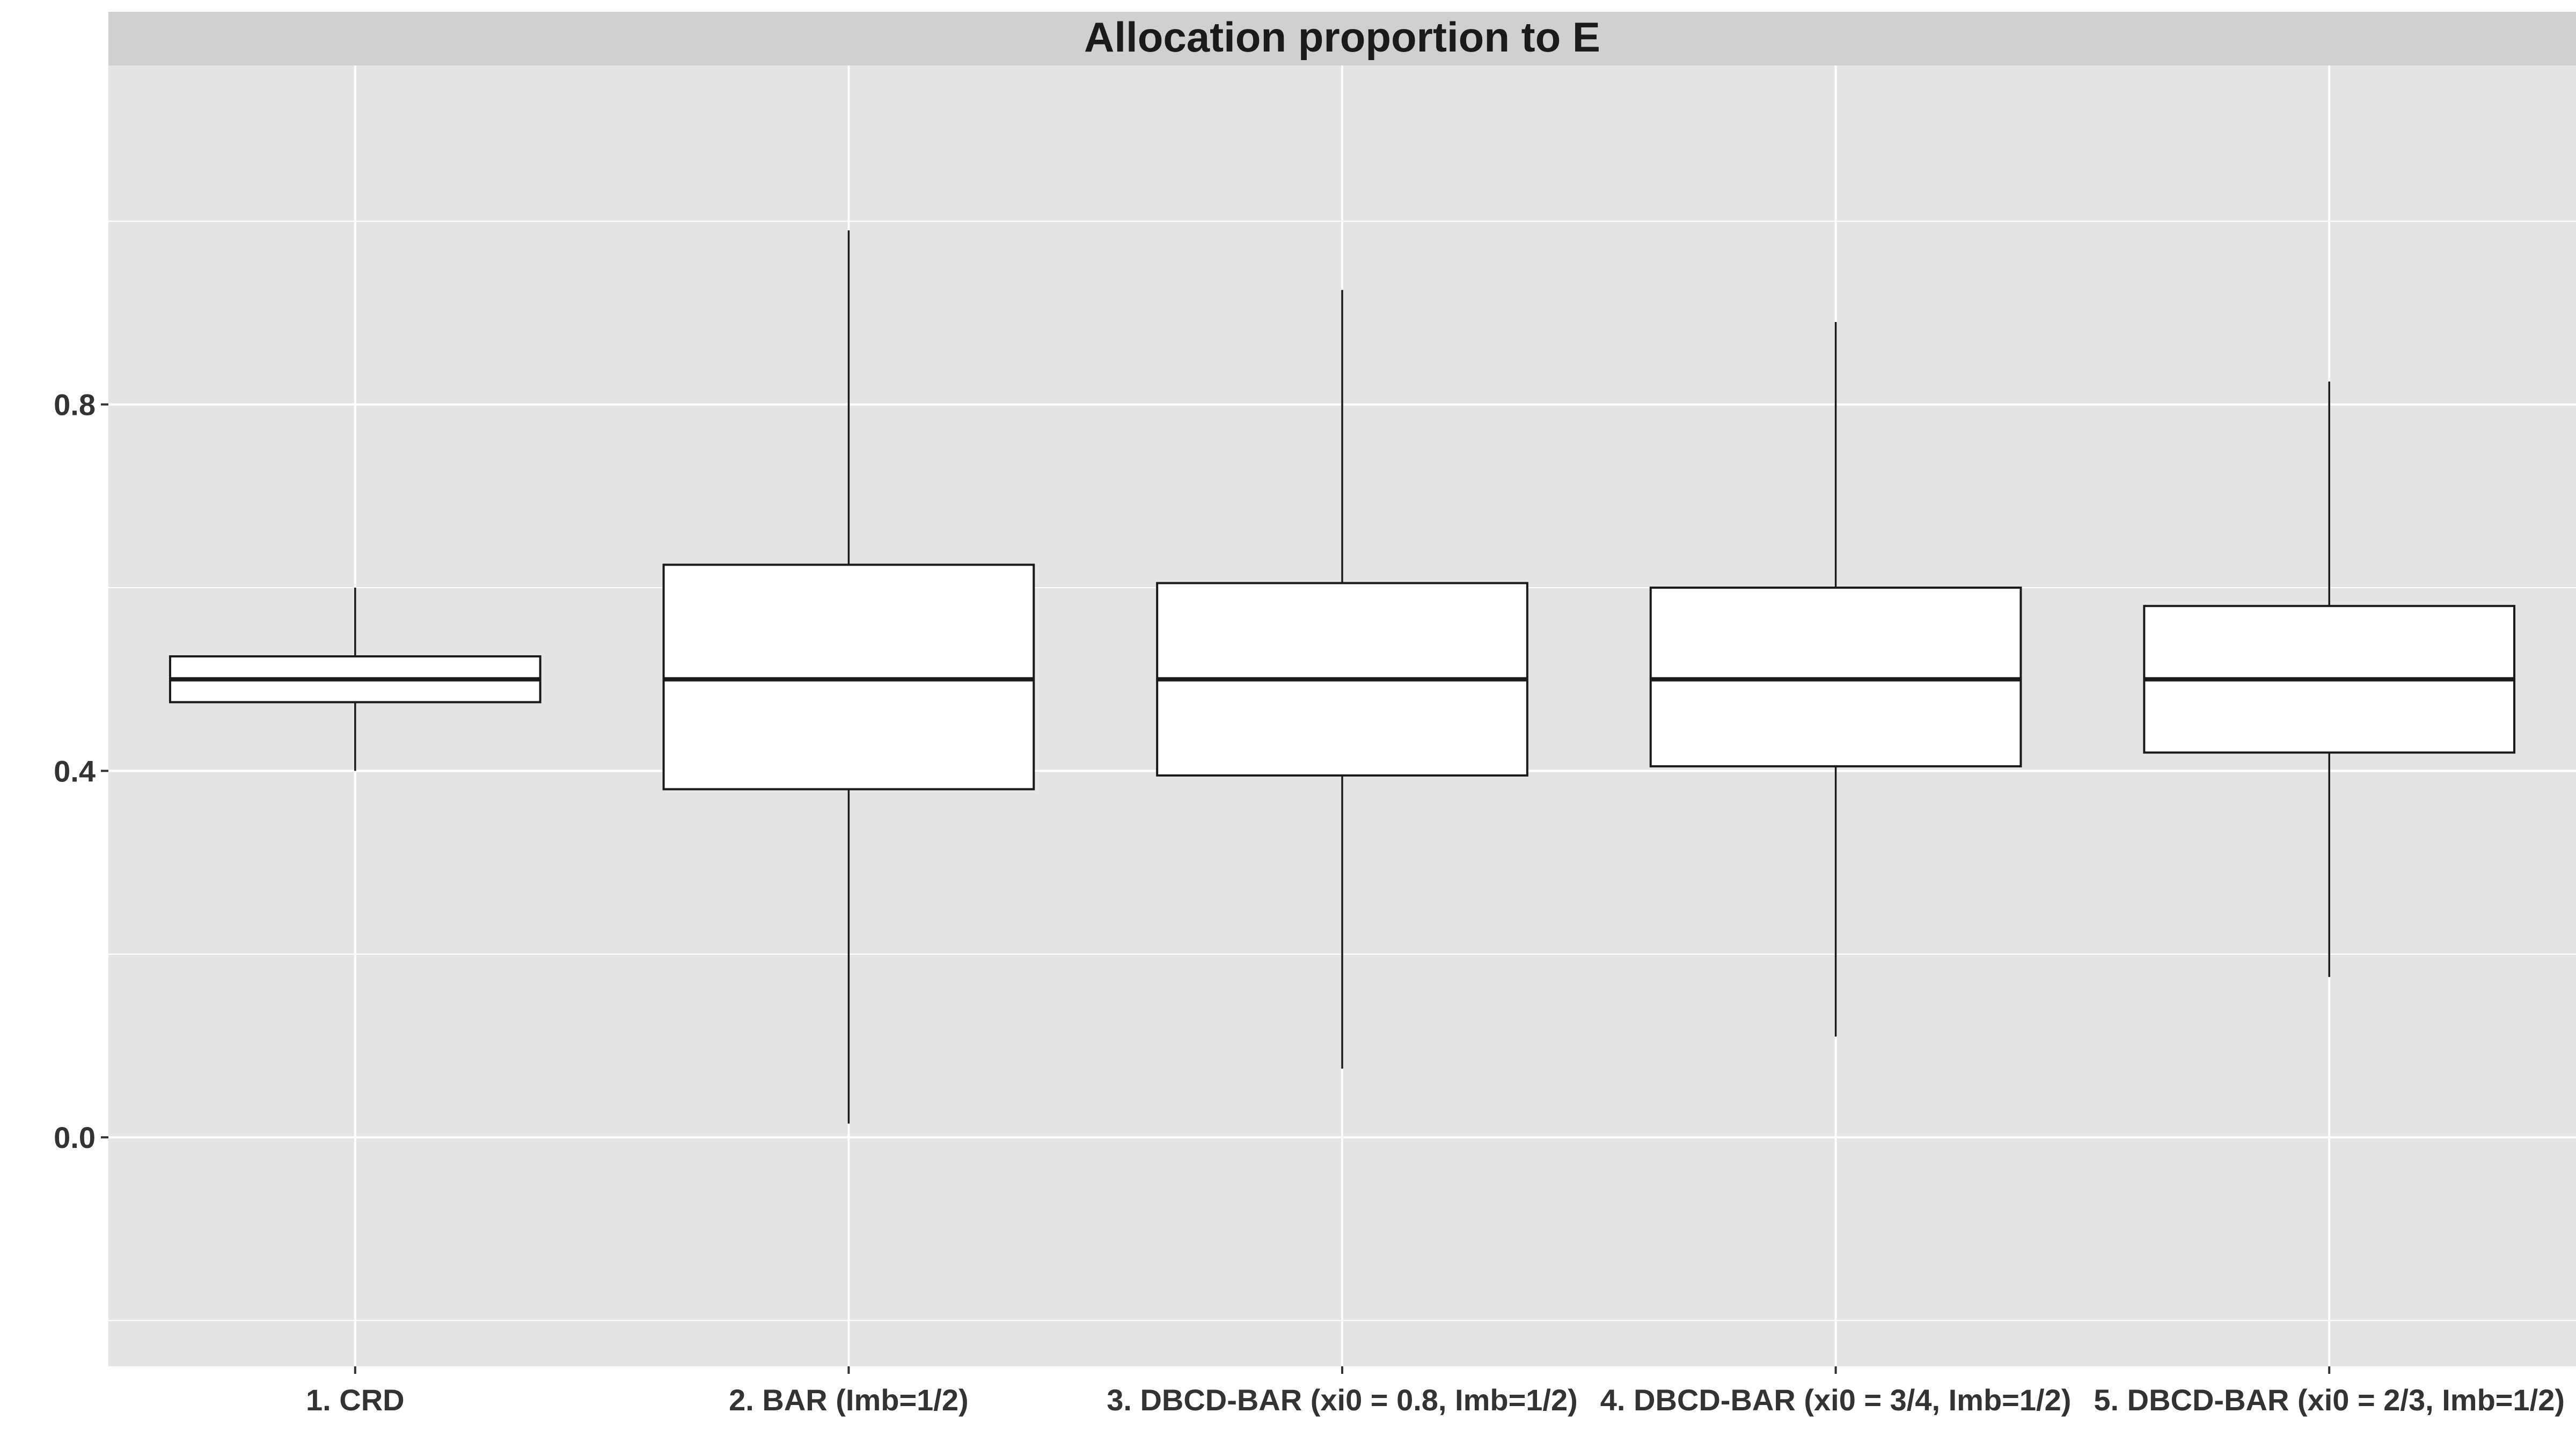  Describe the element at coordinates (849, 1400) in the screenshot. I see `x-tick-label: 2. BAR (Imb=1/2)` at that location.